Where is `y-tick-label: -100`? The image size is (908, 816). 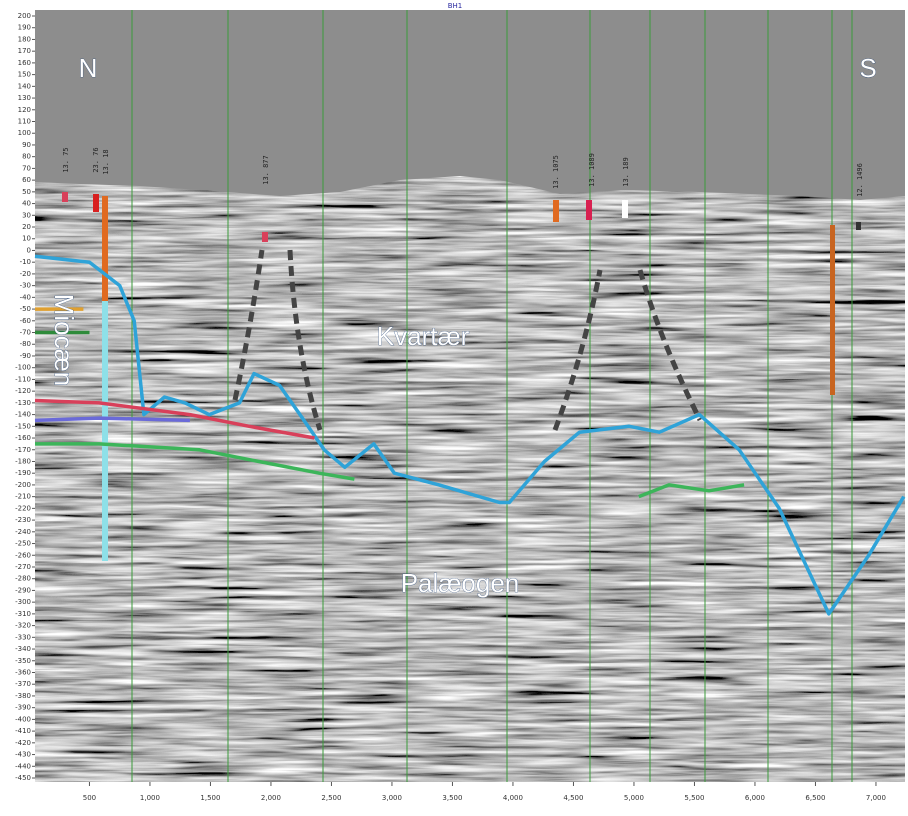
y-tick-label: -100 is located at coordinates (23, 368).